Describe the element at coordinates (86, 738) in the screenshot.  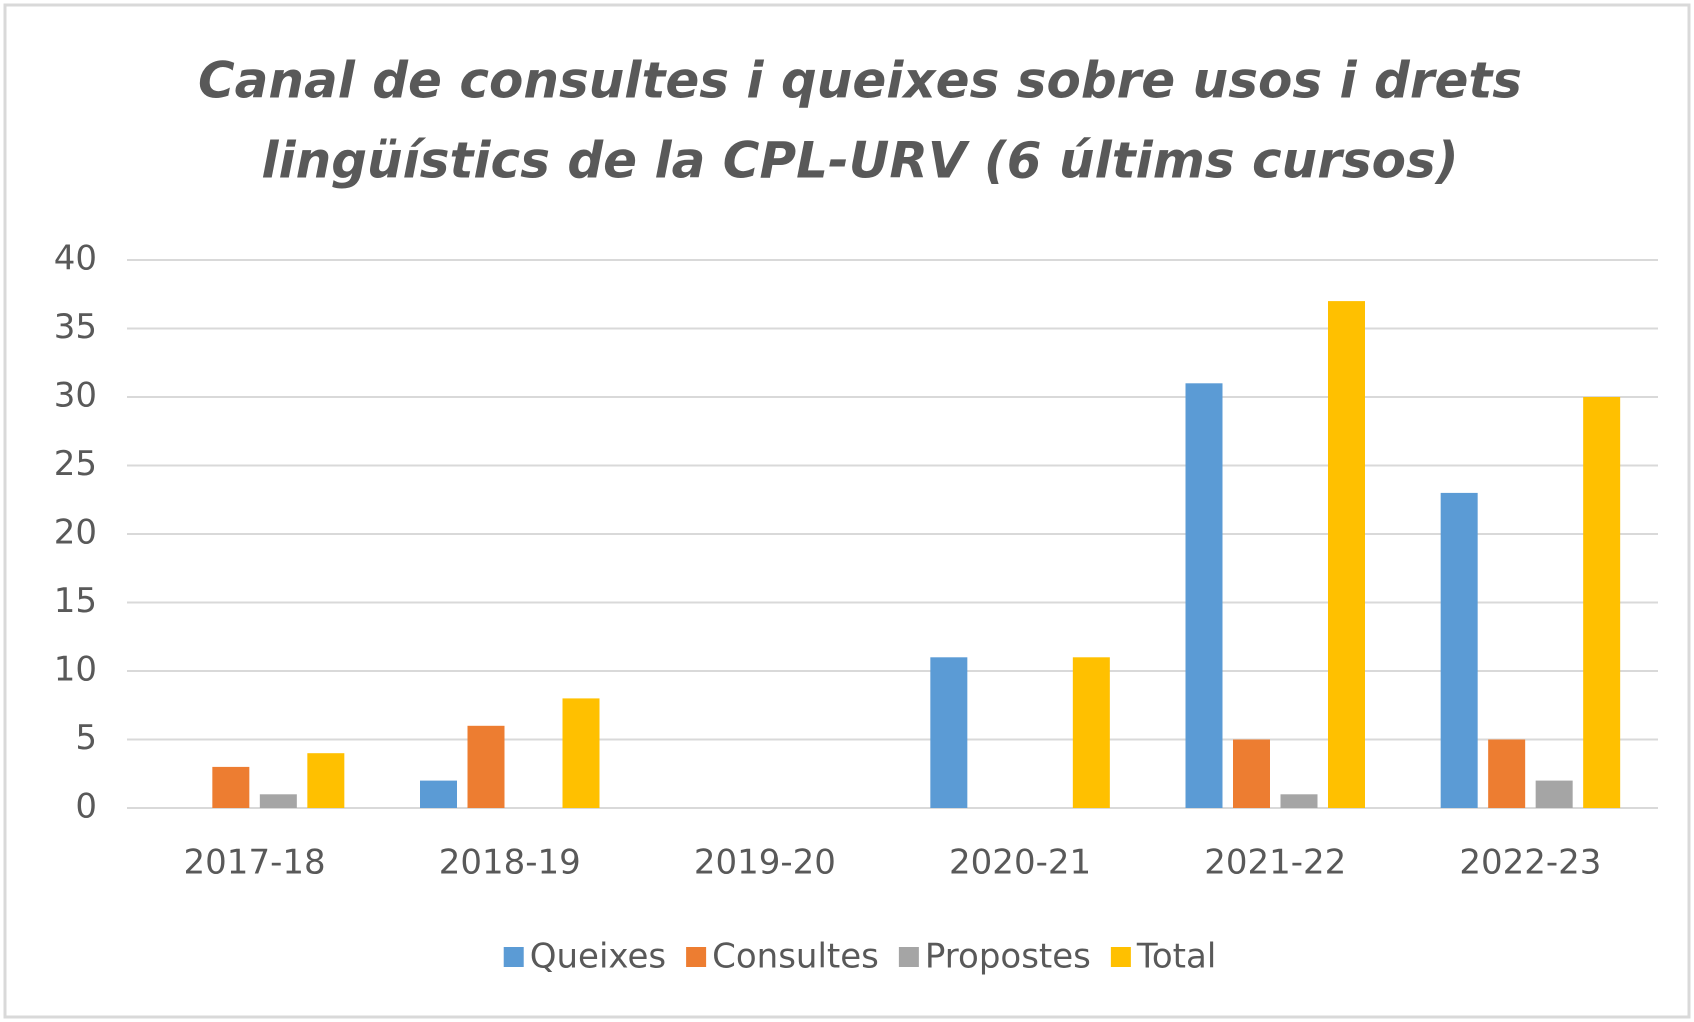
I see `y-tick-label: 5` at that location.